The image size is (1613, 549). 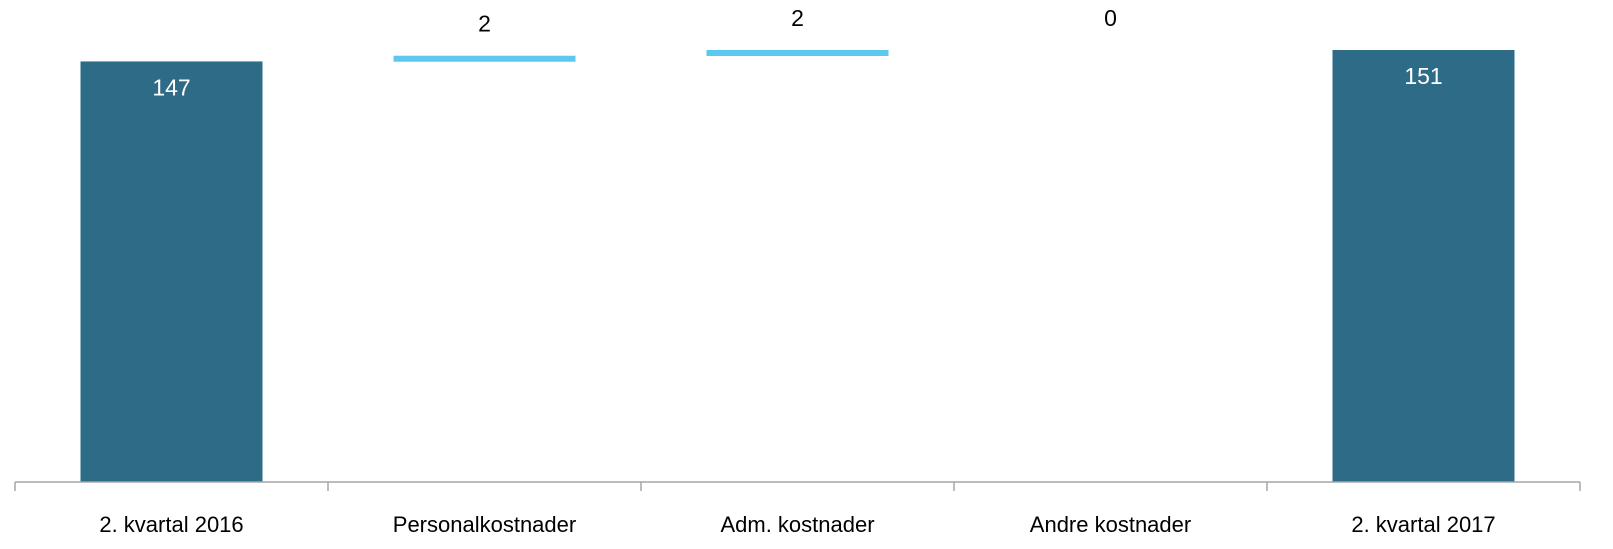 What do you see at coordinates (797, 524) in the screenshot?
I see `category-label-2: Adm. kostnader` at bounding box center [797, 524].